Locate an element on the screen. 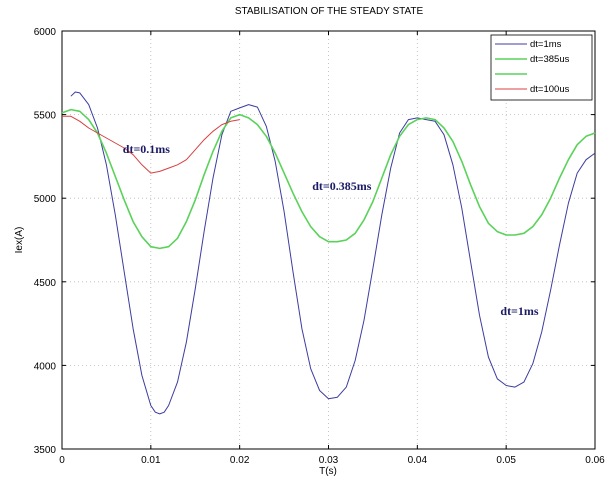  x-tick-label: 0.06 is located at coordinates (595, 460).